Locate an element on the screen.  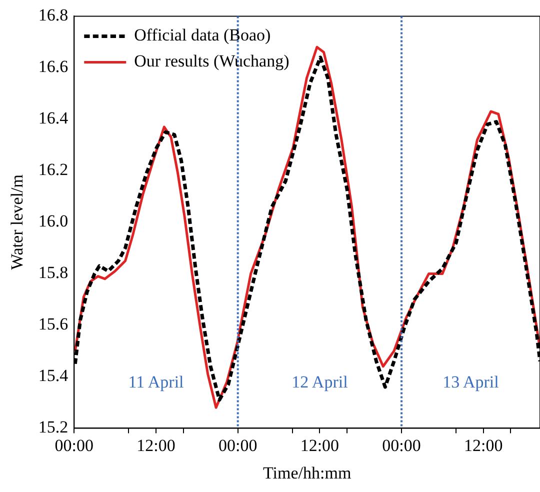
y-tick-label: 16.8 is located at coordinates (53, 15).